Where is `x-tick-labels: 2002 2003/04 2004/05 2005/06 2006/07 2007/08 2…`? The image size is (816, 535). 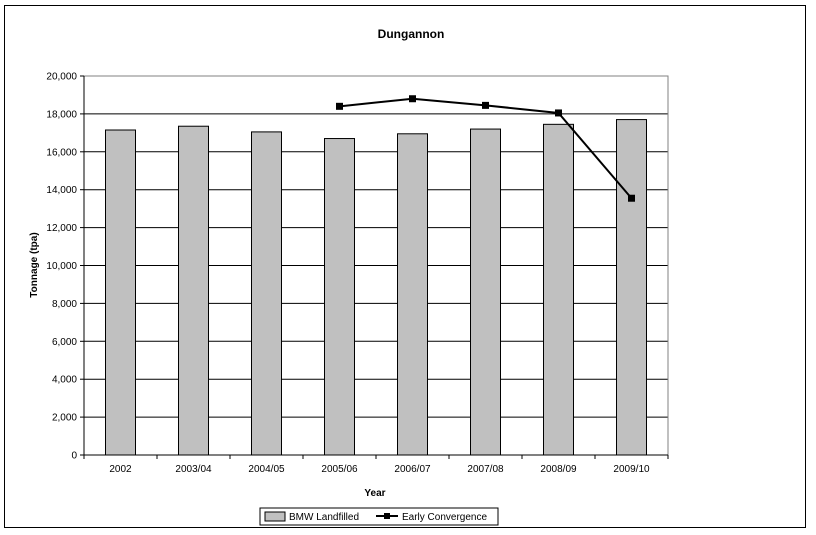
x-tick-labels: 2002 2003/04 2004/05 2005/06 2006/07 2007/08 2… is located at coordinates (379, 469).